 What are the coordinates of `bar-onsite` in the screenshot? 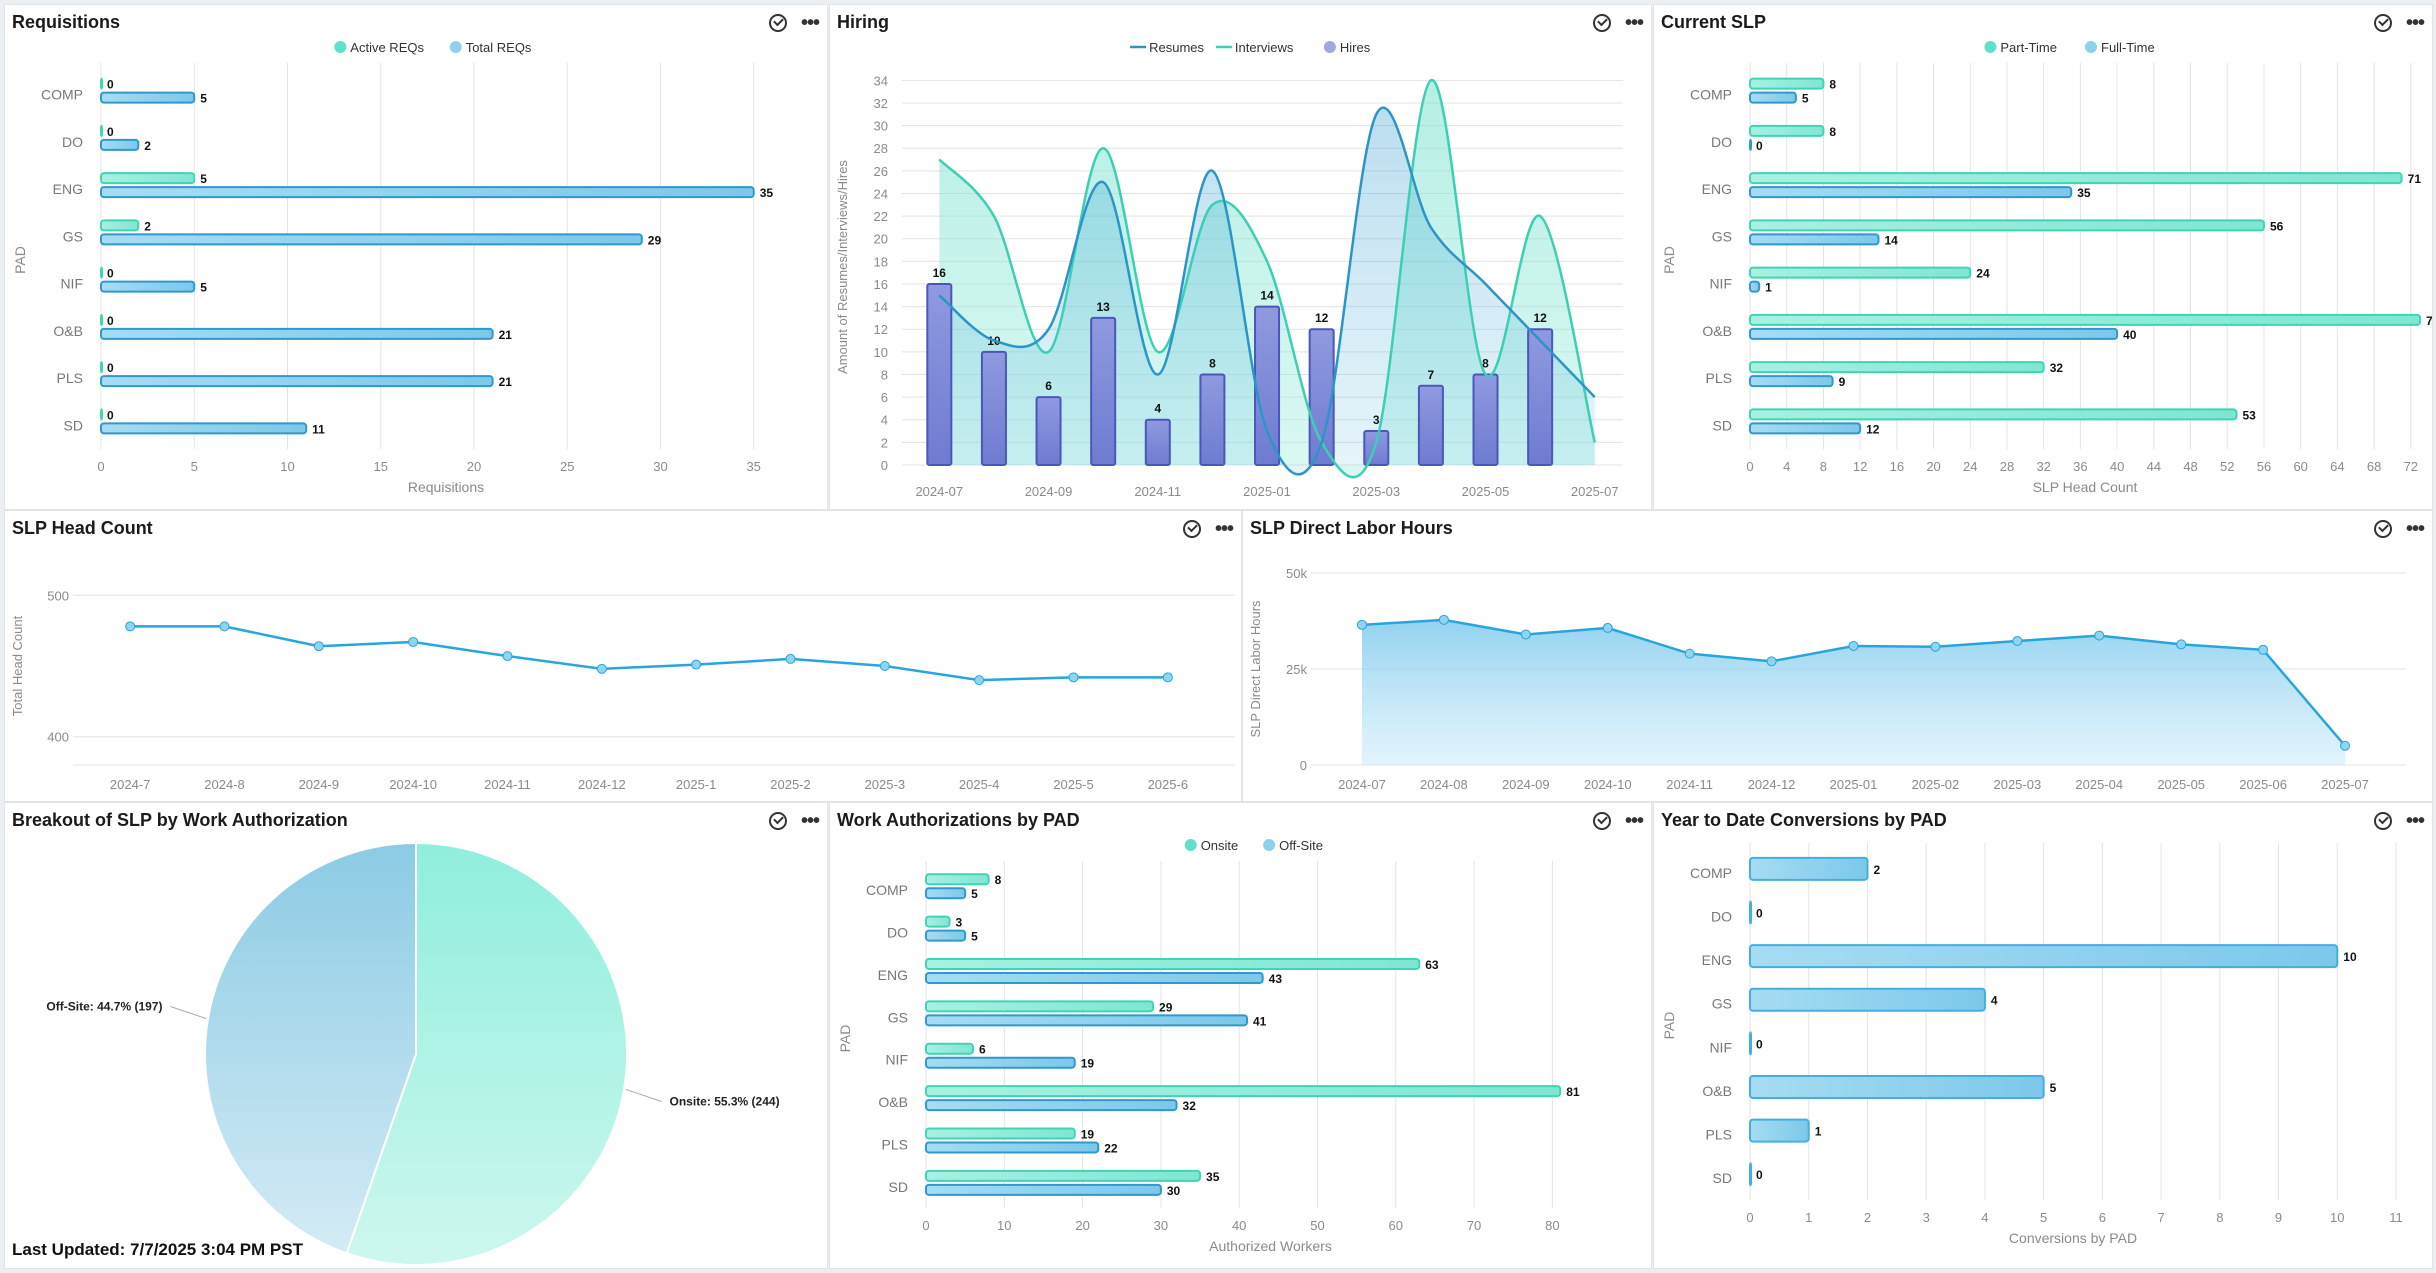 It's located at (1040, 1006).